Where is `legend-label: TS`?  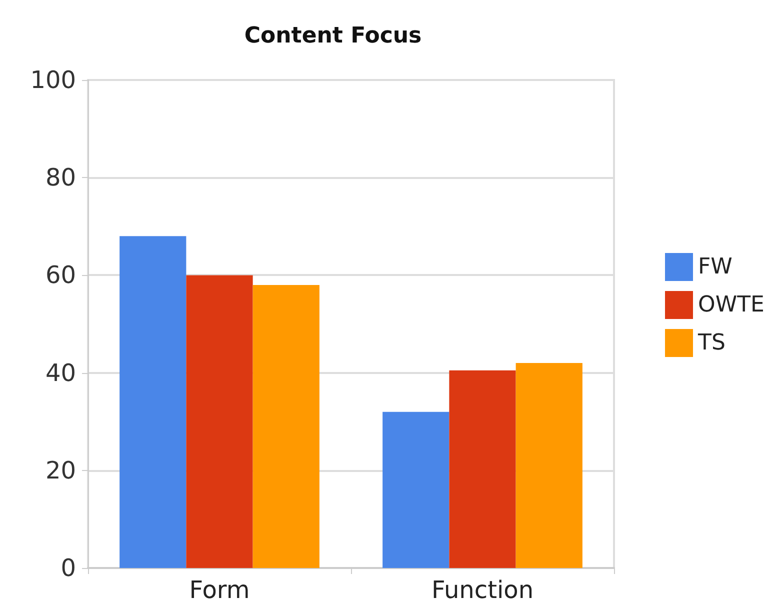
legend-label: TS is located at coordinates (711, 343).